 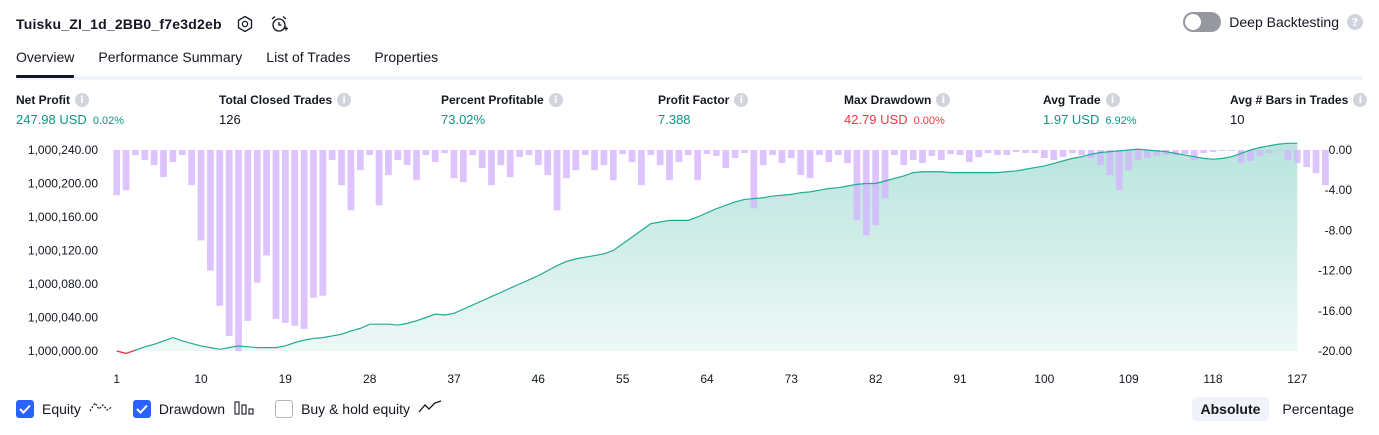 What do you see at coordinates (897, 110) in the screenshot?
I see `metric-max-drawdown: Max Drawdown i 42.79 USD 0.00%` at bounding box center [897, 110].